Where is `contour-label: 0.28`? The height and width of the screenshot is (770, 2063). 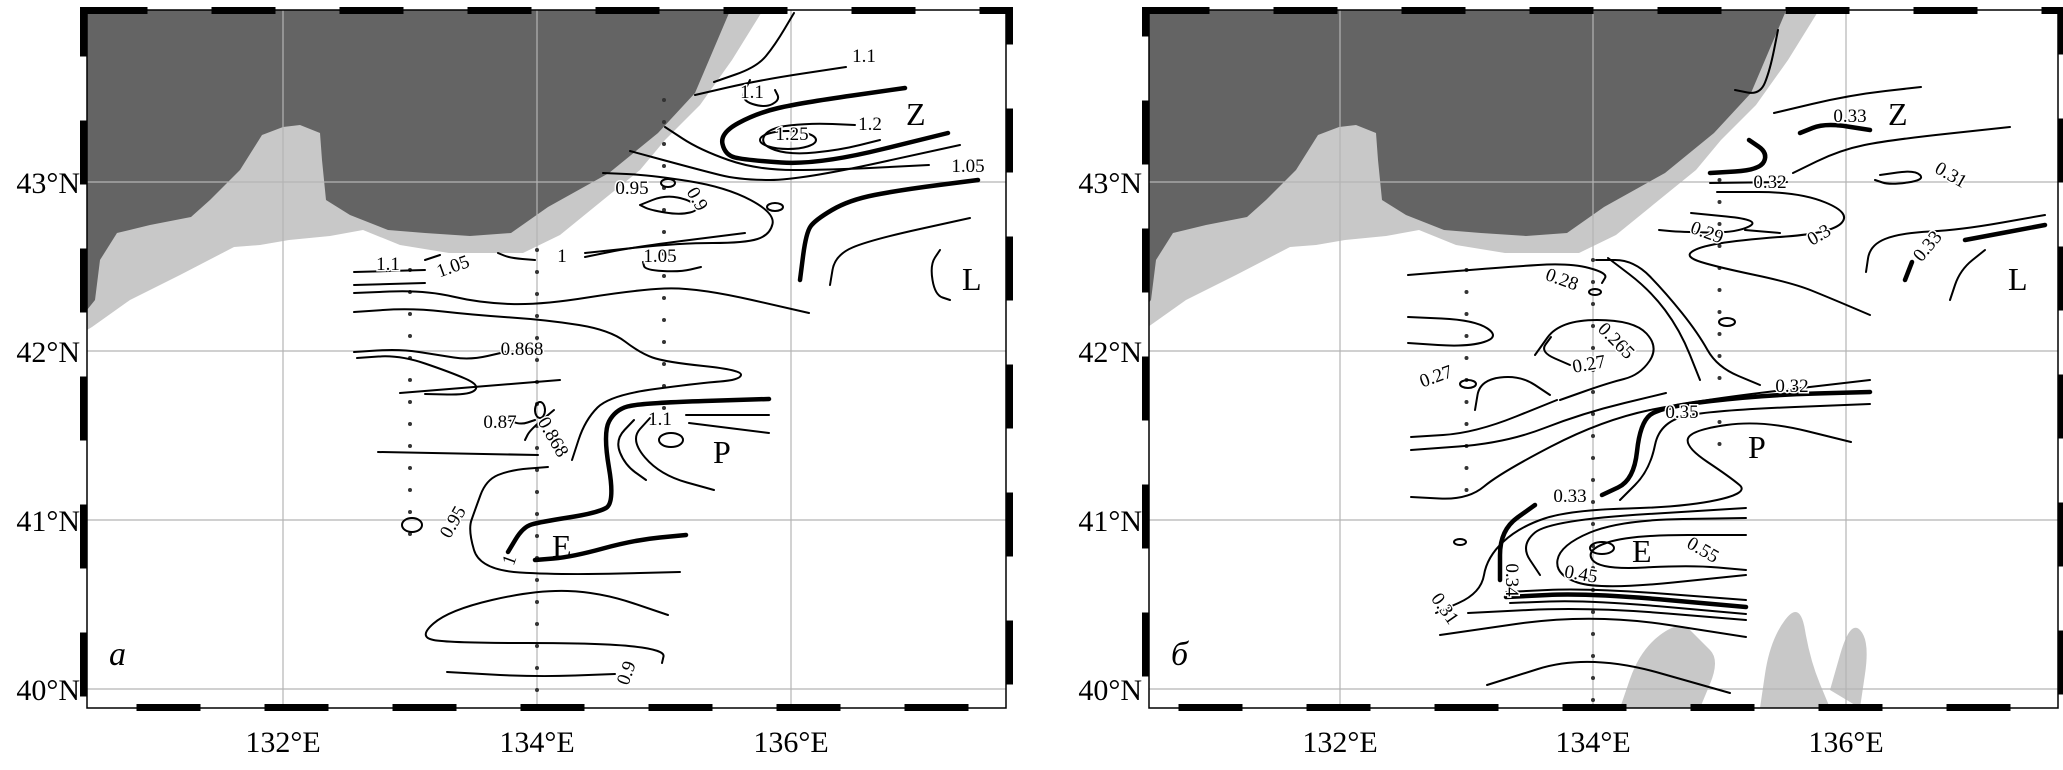 contour-label: 0.28 is located at coordinates (1562, 279).